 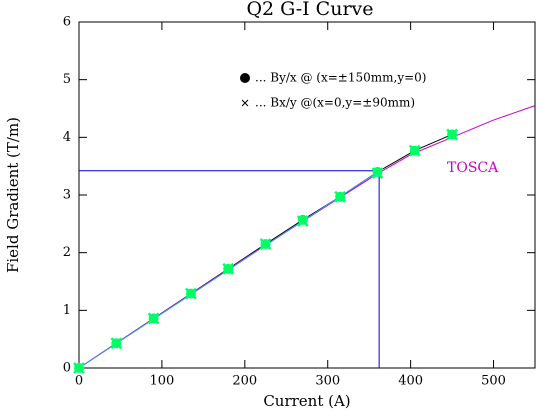 What do you see at coordinates (473, 168) in the screenshot?
I see `curve-label: TOSCA` at bounding box center [473, 168].